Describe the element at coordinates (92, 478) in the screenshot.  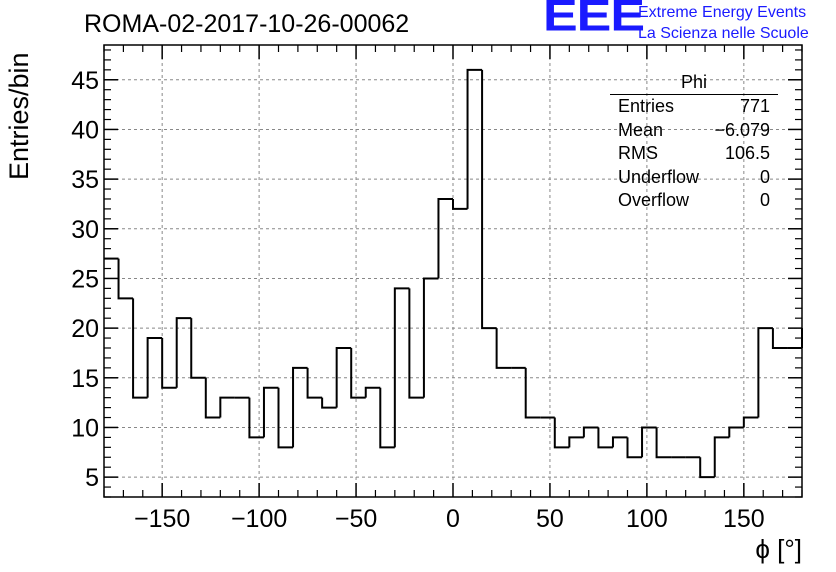
I see `y-tick-label: 5` at that location.